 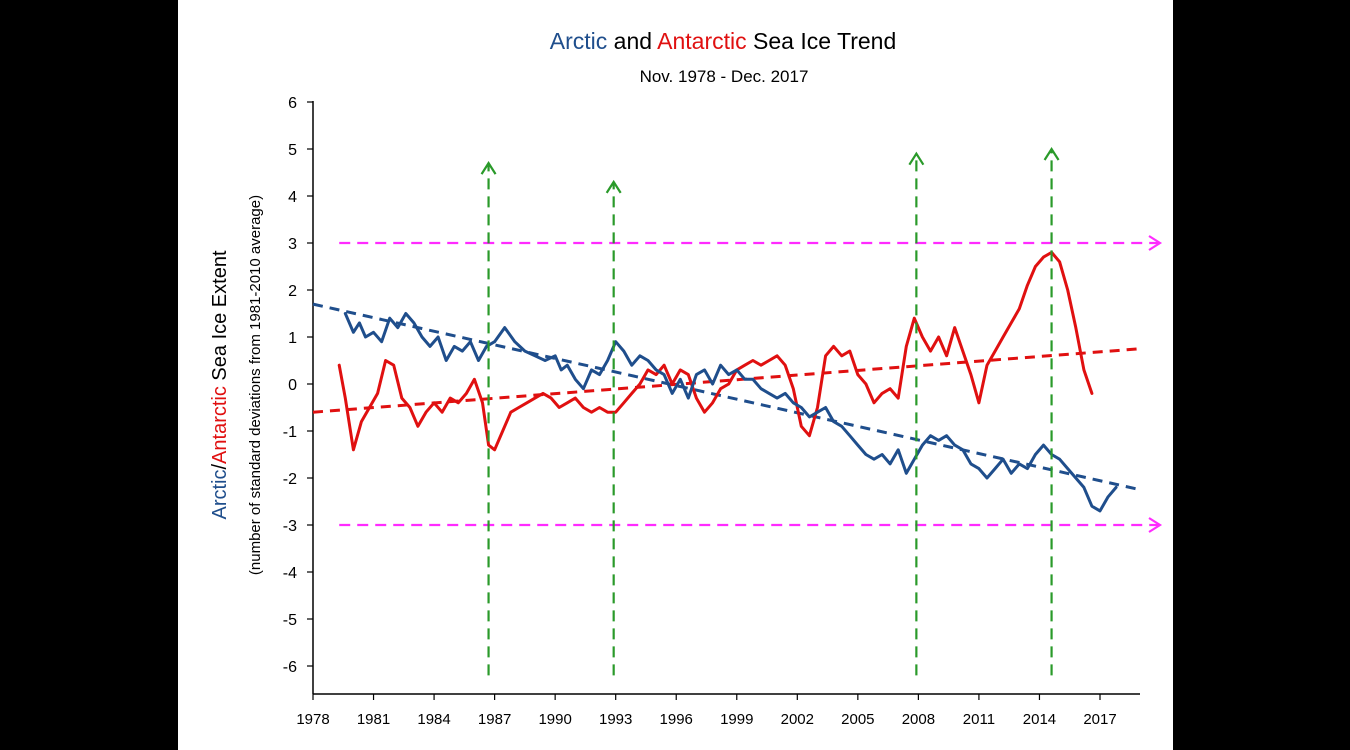 What do you see at coordinates (290, 432) in the screenshot?
I see `y-tick-label: -1` at bounding box center [290, 432].